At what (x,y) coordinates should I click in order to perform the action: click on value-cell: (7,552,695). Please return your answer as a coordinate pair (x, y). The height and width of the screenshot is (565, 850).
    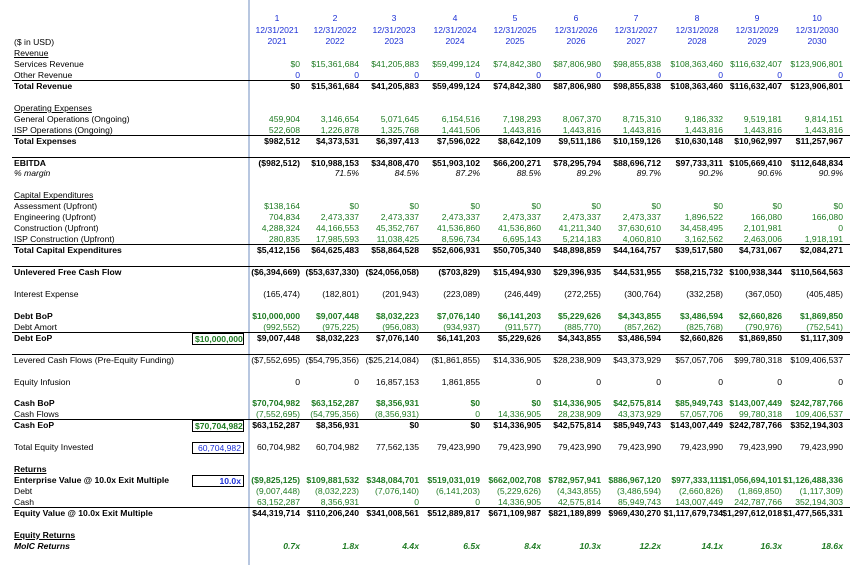
    Looking at the image, I should click on (278, 414).